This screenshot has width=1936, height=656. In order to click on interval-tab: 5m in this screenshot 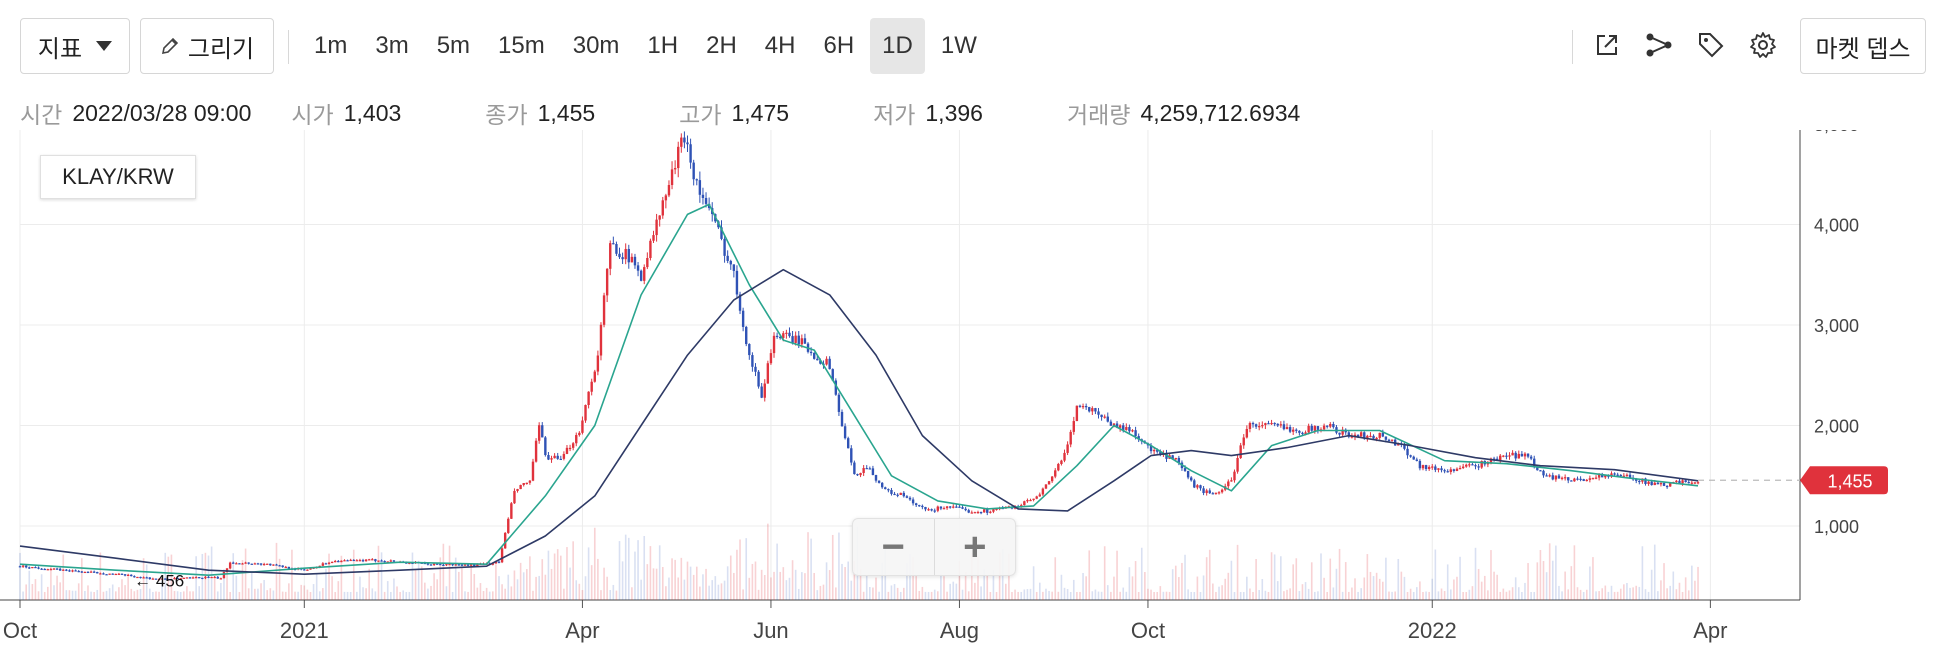, I will do `click(453, 45)`.